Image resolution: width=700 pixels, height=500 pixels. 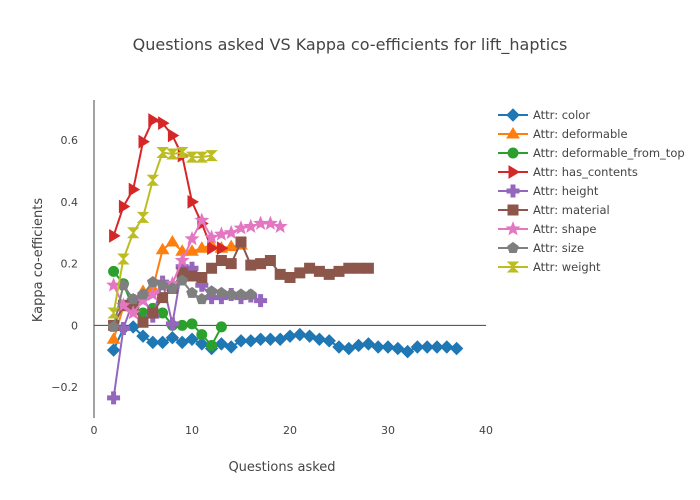 What do you see at coordinates (567, 267) in the screenshot?
I see `legend-label: Attr: weight` at bounding box center [567, 267].